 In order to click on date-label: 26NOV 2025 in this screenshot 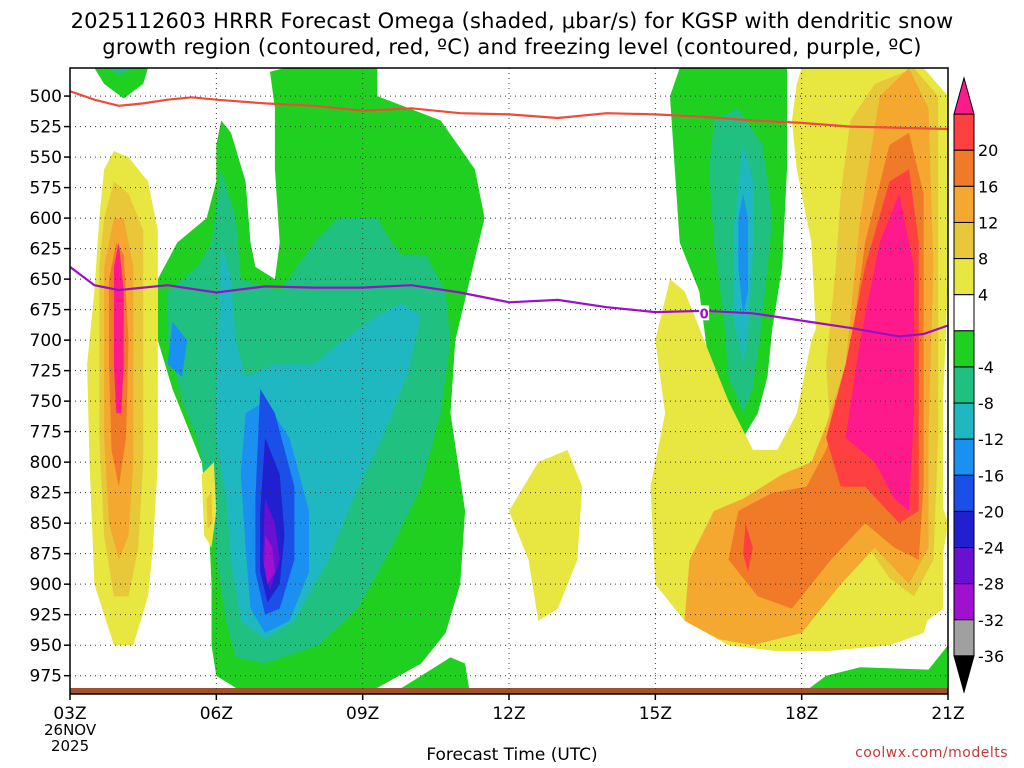, I will do `click(70, 738)`.